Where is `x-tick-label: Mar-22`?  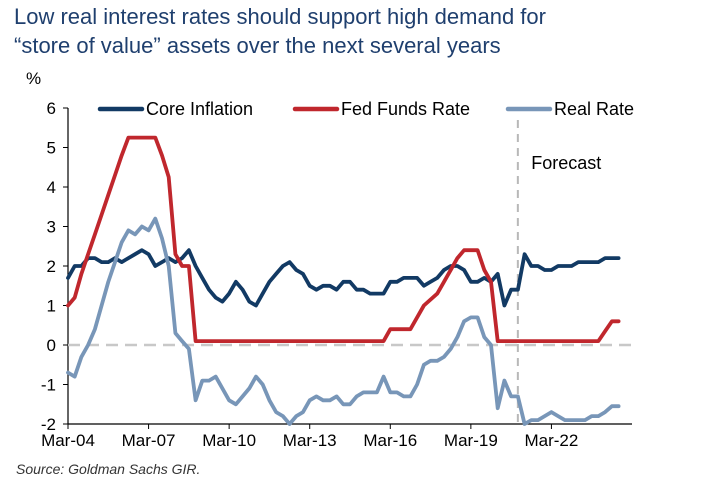 x-tick-label: Mar-22 is located at coordinates (551, 440).